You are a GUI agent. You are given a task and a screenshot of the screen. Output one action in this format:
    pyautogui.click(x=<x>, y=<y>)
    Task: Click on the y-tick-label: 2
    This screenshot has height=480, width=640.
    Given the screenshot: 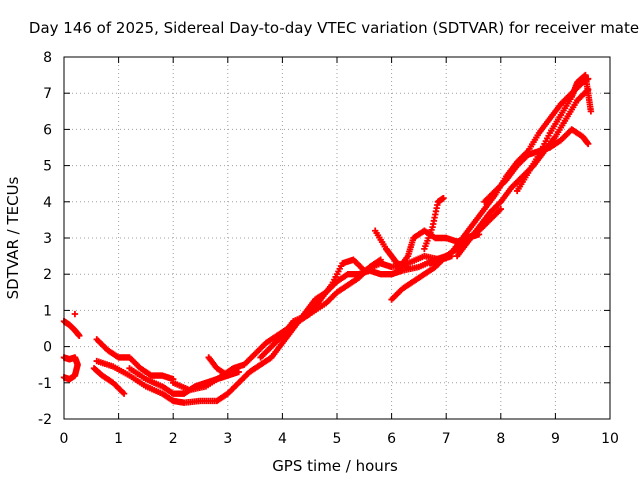 What is the action you would take?
    pyautogui.click(x=47, y=275)
    